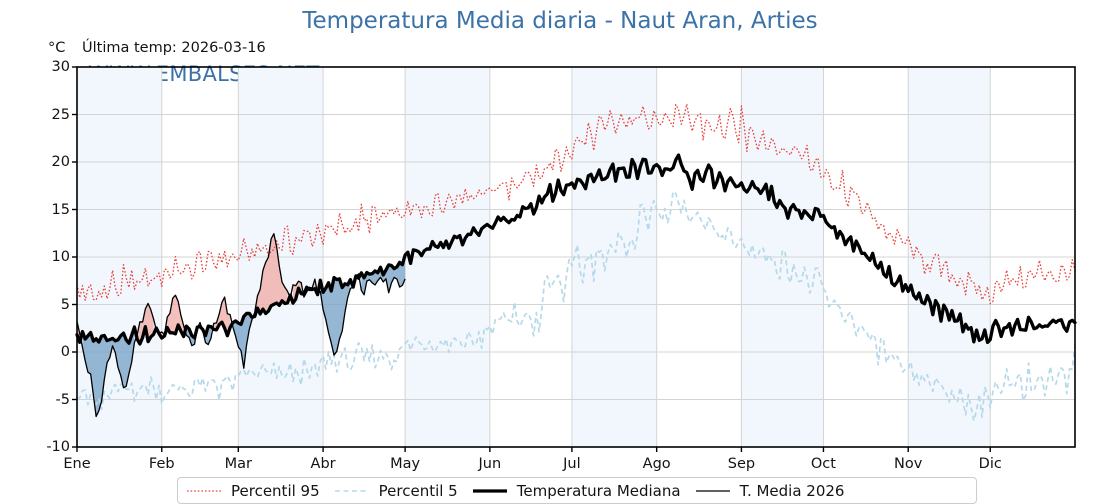 This screenshot has width=1120, height=504. What do you see at coordinates (65, 352) in the screenshot?
I see `y-tick-label: 0` at bounding box center [65, 352].